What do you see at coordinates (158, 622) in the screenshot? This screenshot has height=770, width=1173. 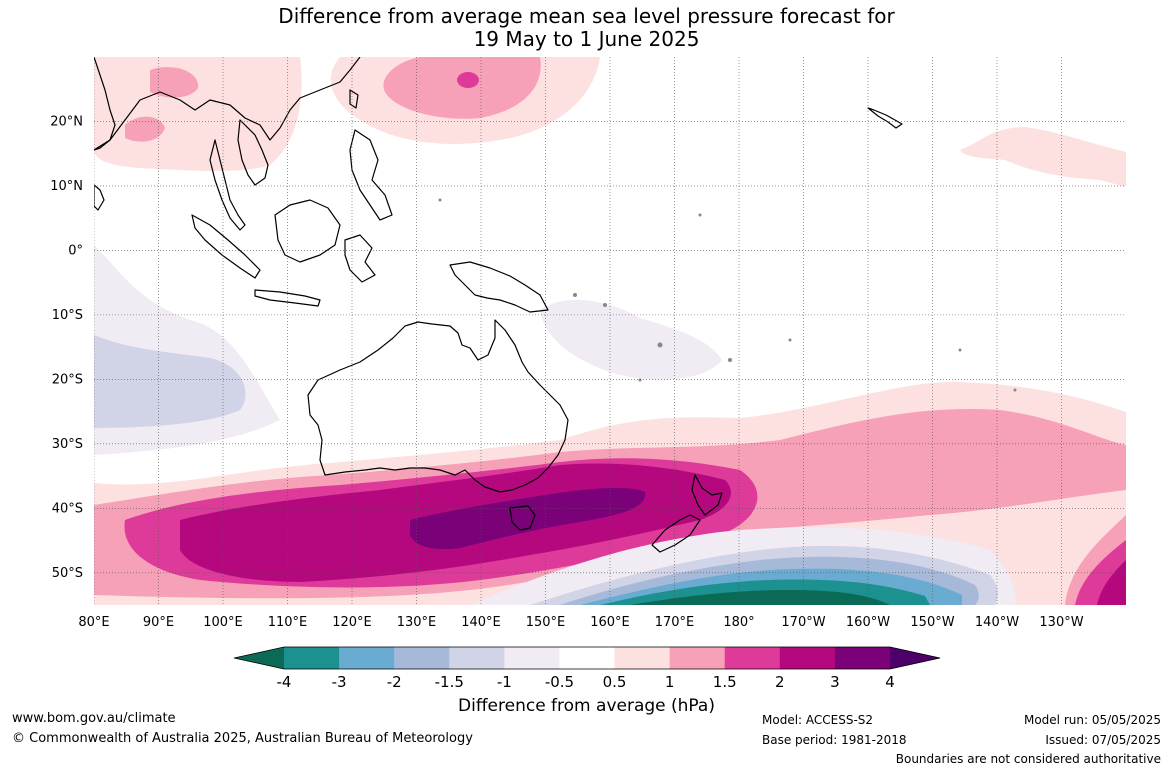 I see `longitude-label: 90°E` at bounding box center [158, 622].